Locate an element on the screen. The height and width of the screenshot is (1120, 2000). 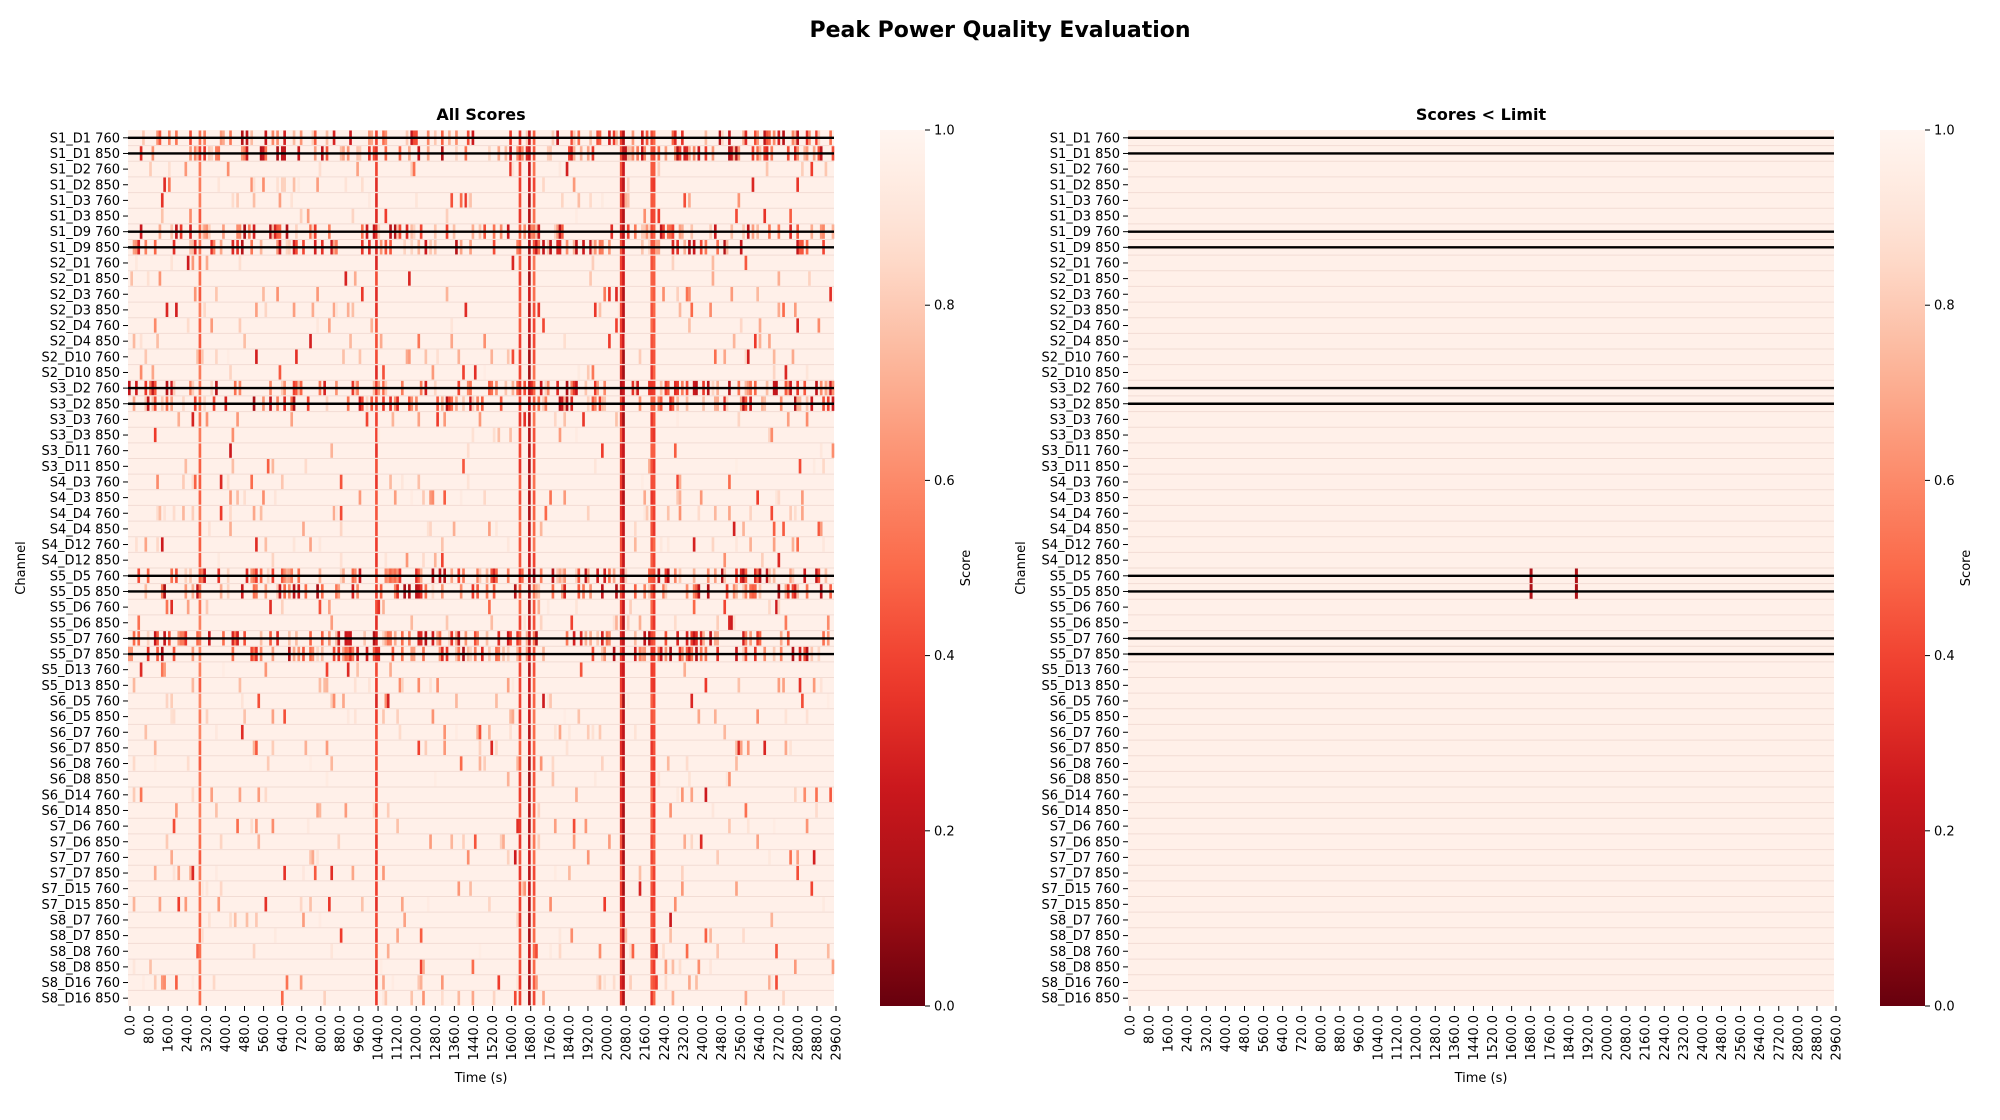
y-tick-label: S5_D7 850 is located at coordinates (85, 655).